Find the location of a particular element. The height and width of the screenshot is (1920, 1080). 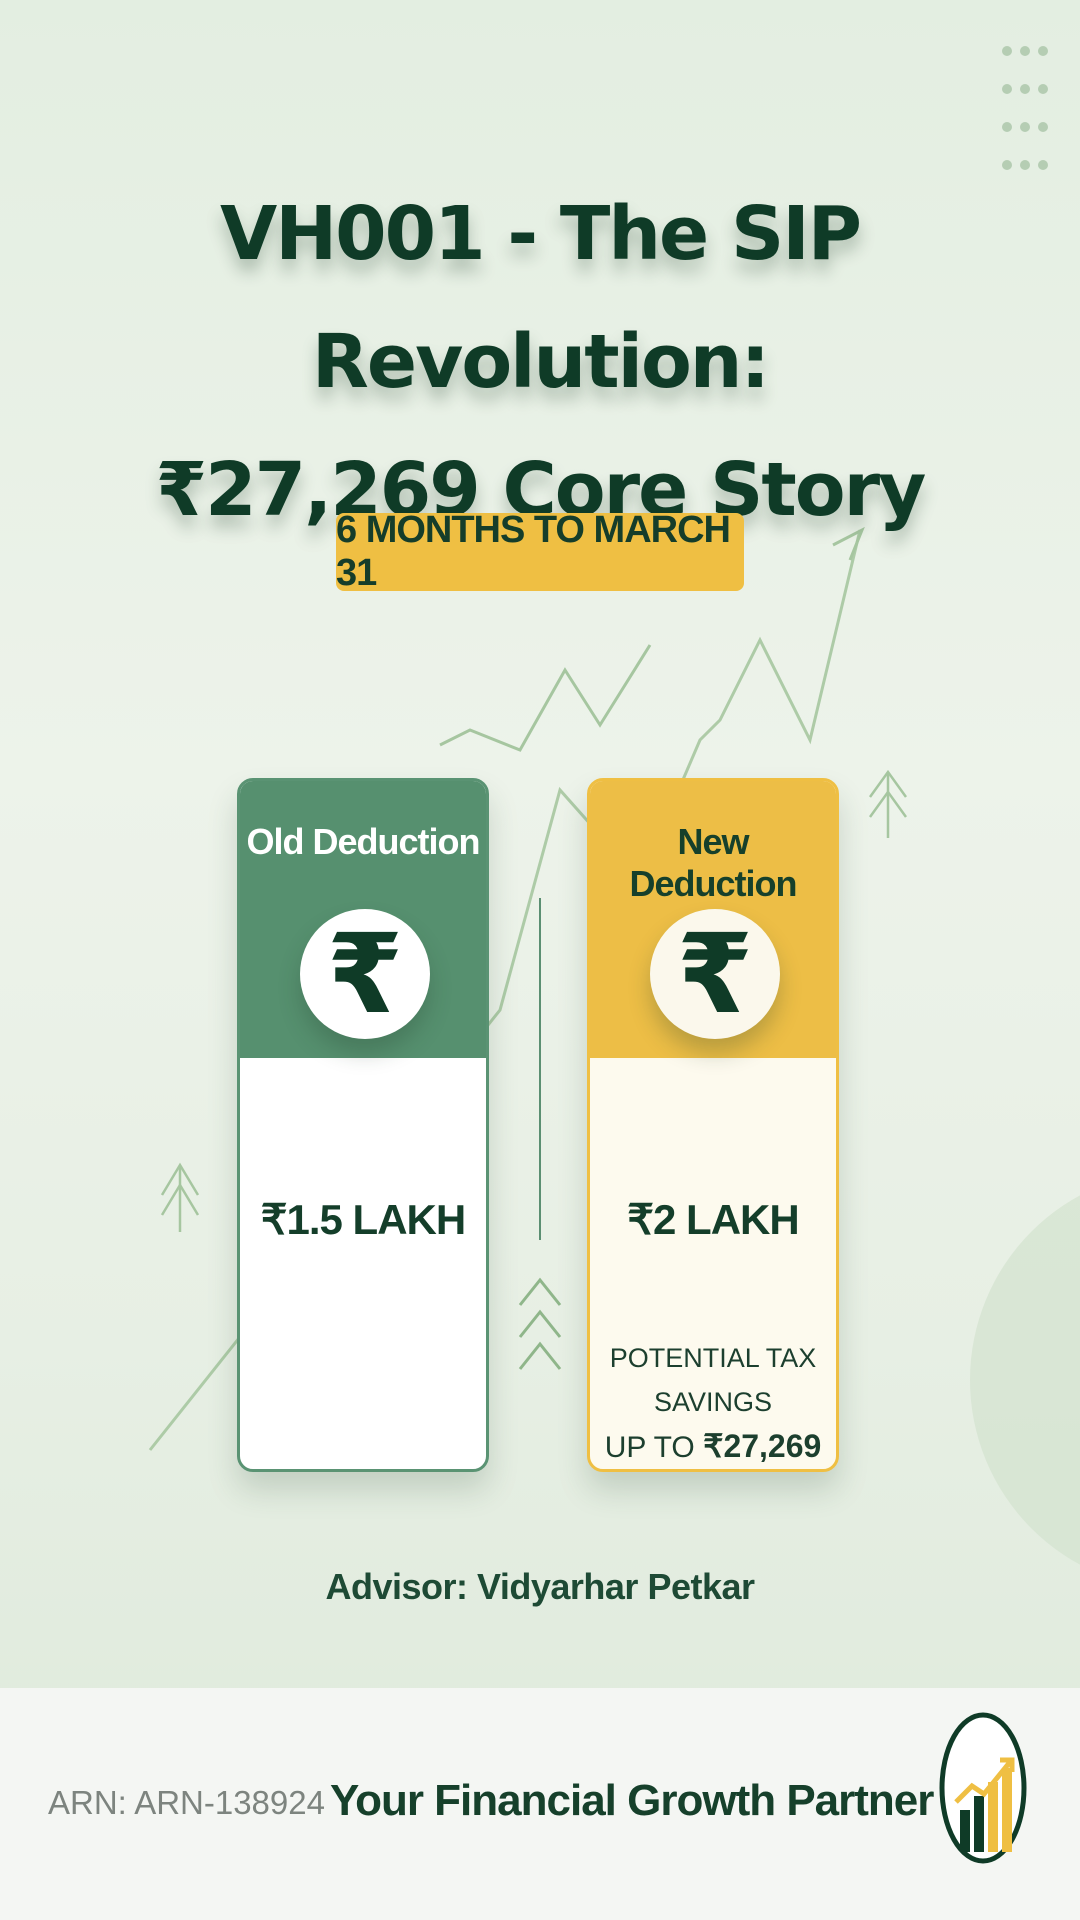

decorative-dots is located at coordinates (1032, 109).